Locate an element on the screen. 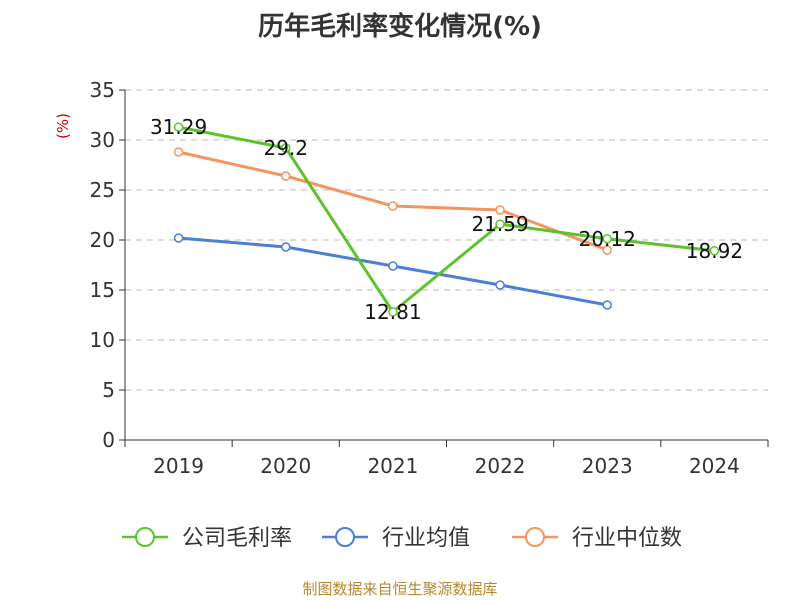 Image resolution: width=800 pixels, height=600 pixels. x-tick-label: 2019 is located at coordinates (178, 466).